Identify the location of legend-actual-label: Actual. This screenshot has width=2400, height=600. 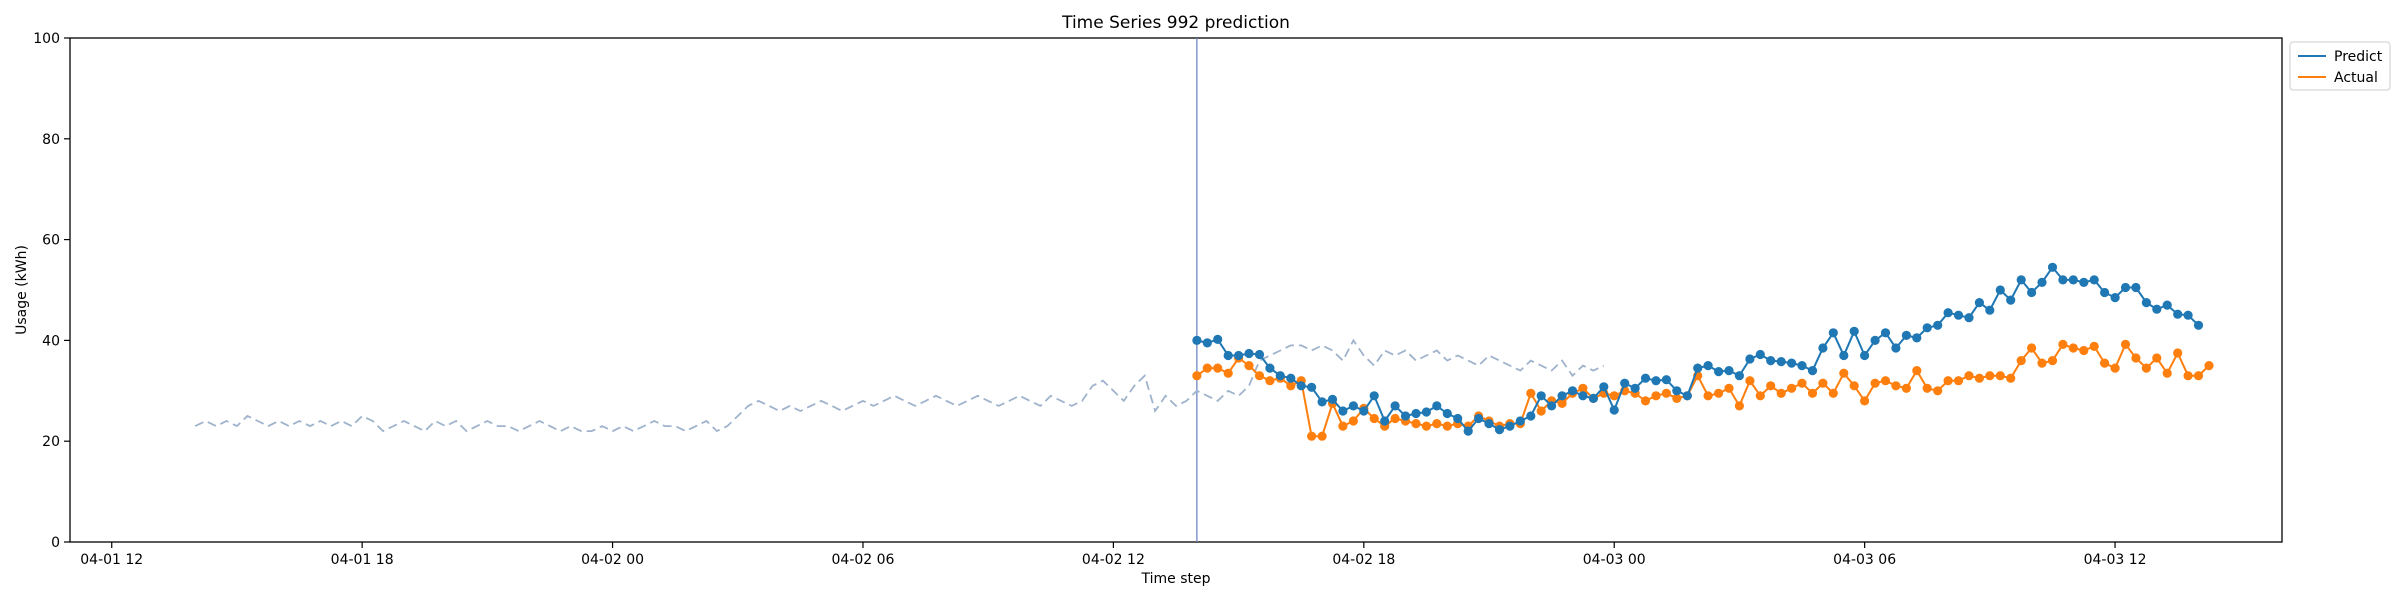
(2356, 78).